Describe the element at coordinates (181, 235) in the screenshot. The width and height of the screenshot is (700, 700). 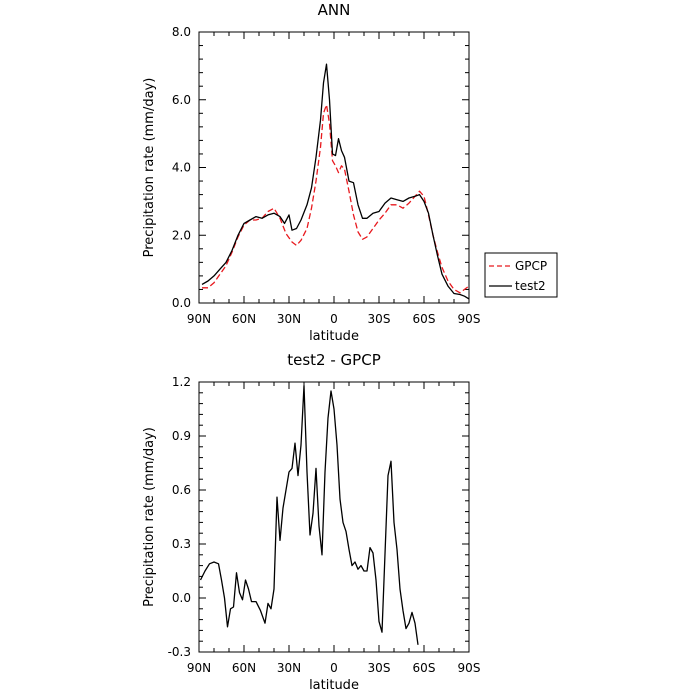
I see `y-tick-label: 2.0` at that location.